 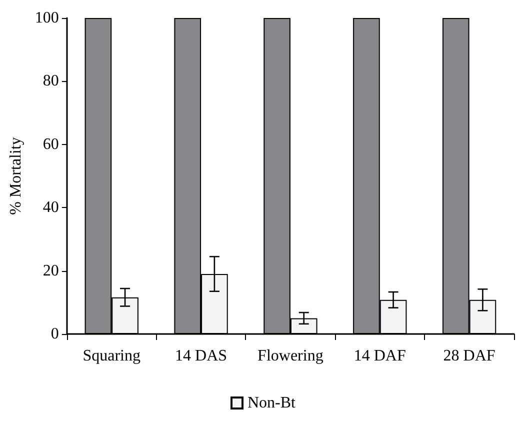 What do you see at coordinates (291, 356) in the screenshot?
I see `x-tick-label: Flowering` at bounding box center [291, 356].